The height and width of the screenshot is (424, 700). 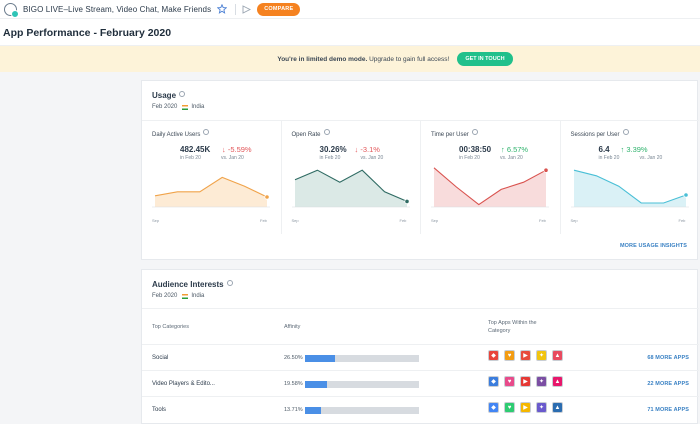 What do you see at coordinates (420, 409) in the screenshot?
I see `table-row: Tools 13.71% ◆ ♥ ▶ ✦ ▲ 71 MORE APPS` at bounding box center [420, 409].